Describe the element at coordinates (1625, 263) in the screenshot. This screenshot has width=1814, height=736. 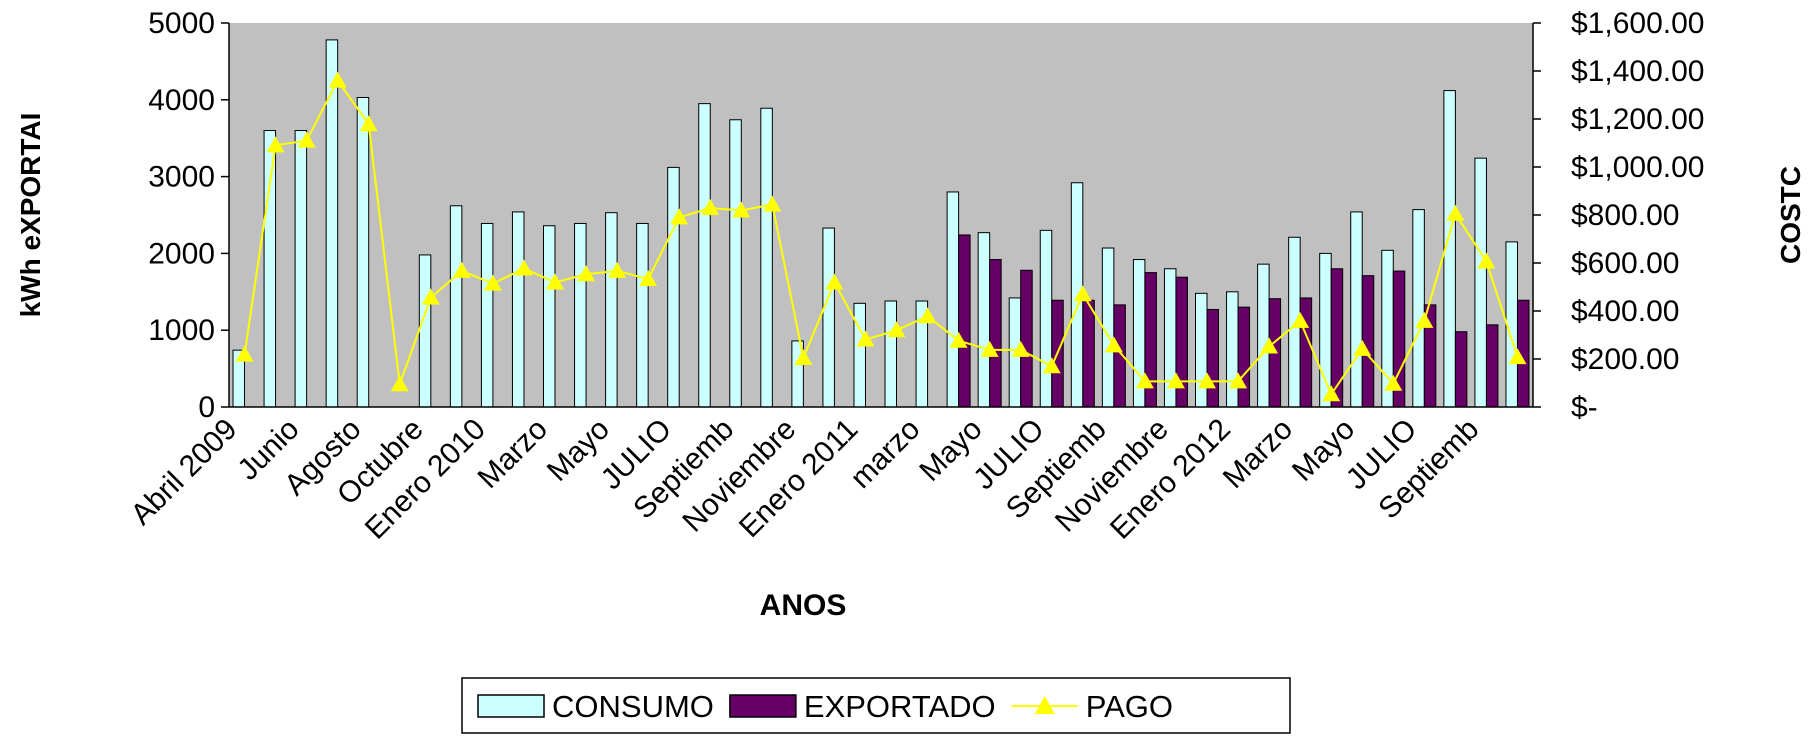
I see `y2-tick-label: $600.00` at that location.